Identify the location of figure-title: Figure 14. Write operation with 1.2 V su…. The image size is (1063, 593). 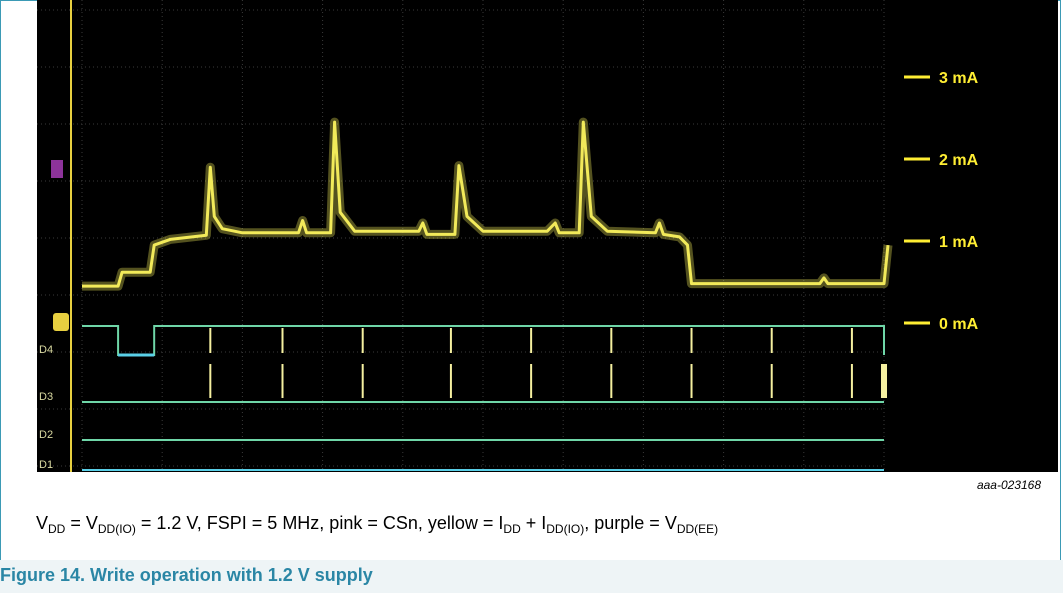
(186, 575).